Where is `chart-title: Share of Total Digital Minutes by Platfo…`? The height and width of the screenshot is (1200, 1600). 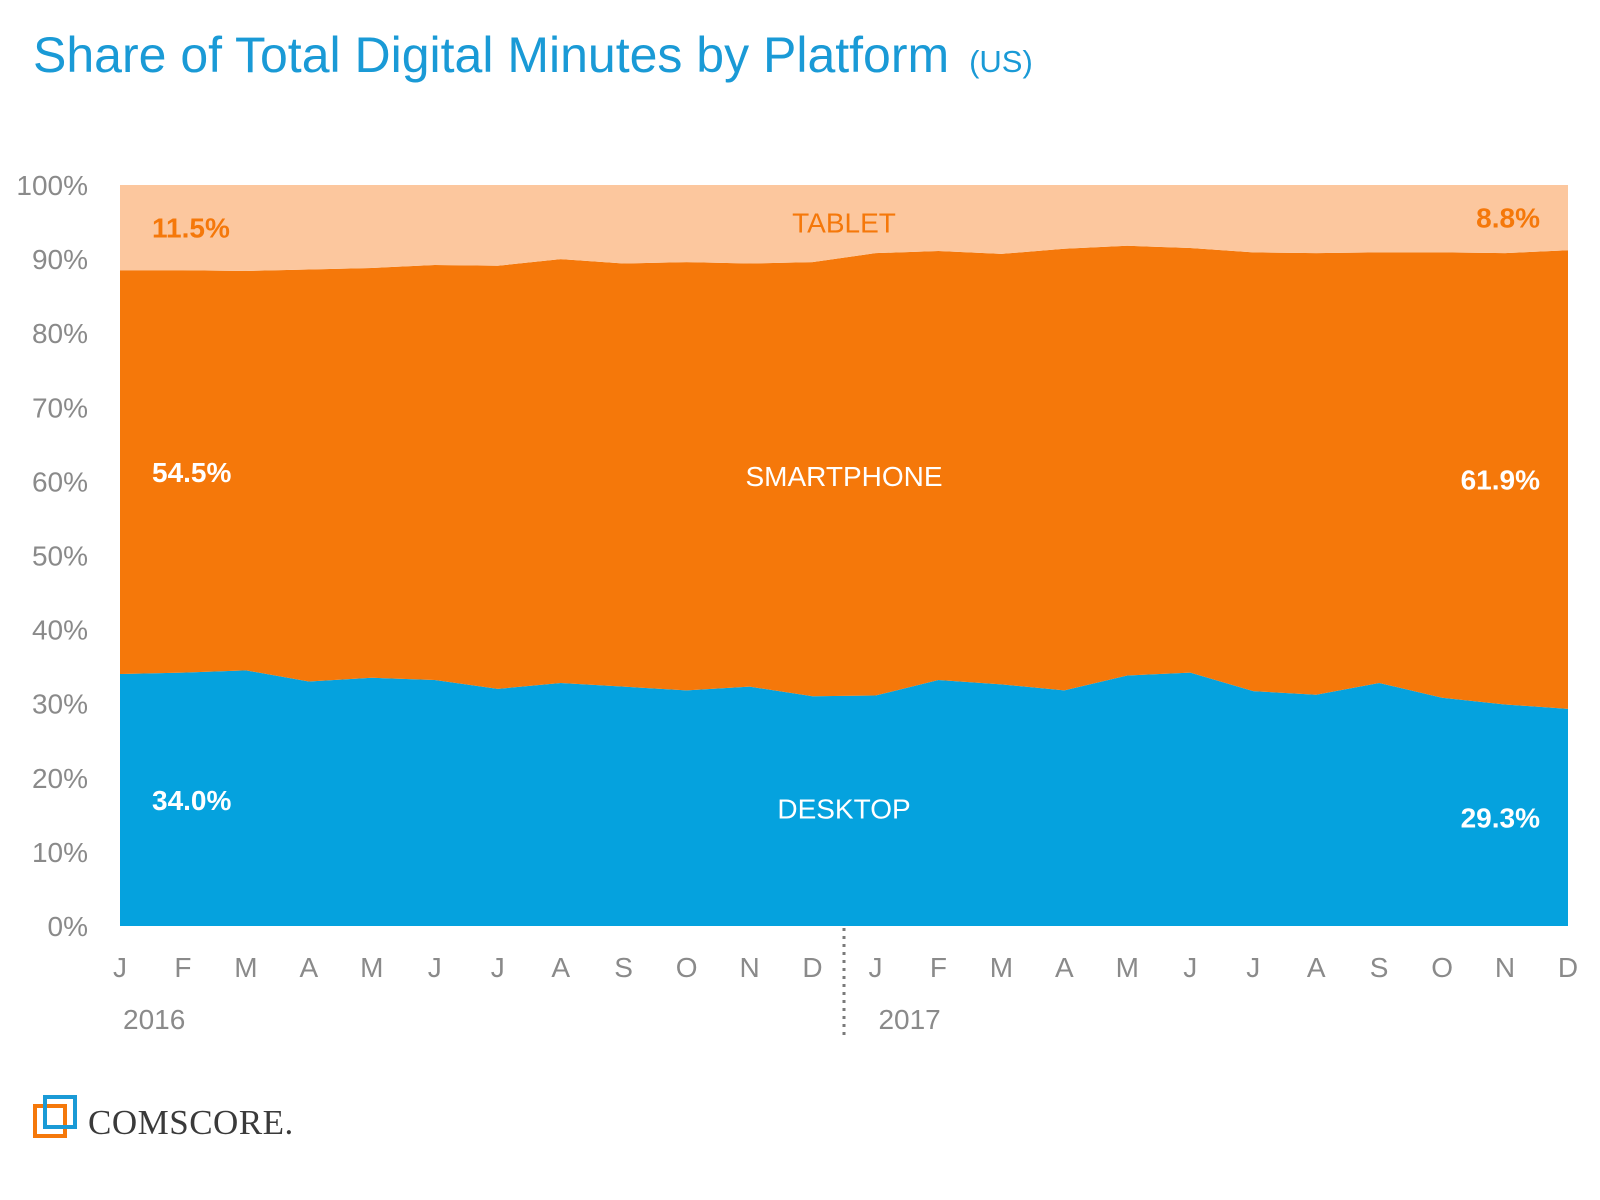 chart-title: Share of Total Digital Minutes by Platfo… is located at coordinates (533, 55).